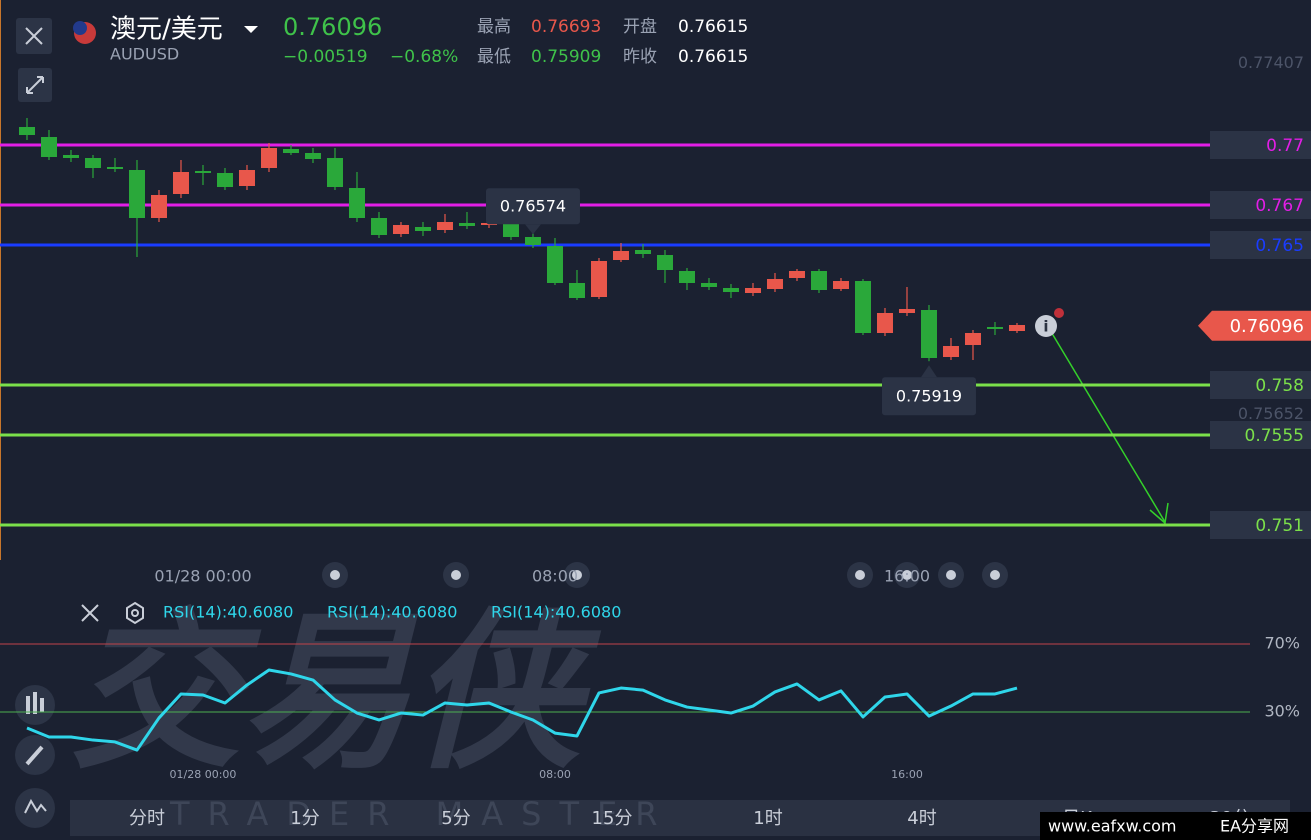  Describe the element at coordinates (35, 756) in the screenshot. I see `side-tools` at that location.